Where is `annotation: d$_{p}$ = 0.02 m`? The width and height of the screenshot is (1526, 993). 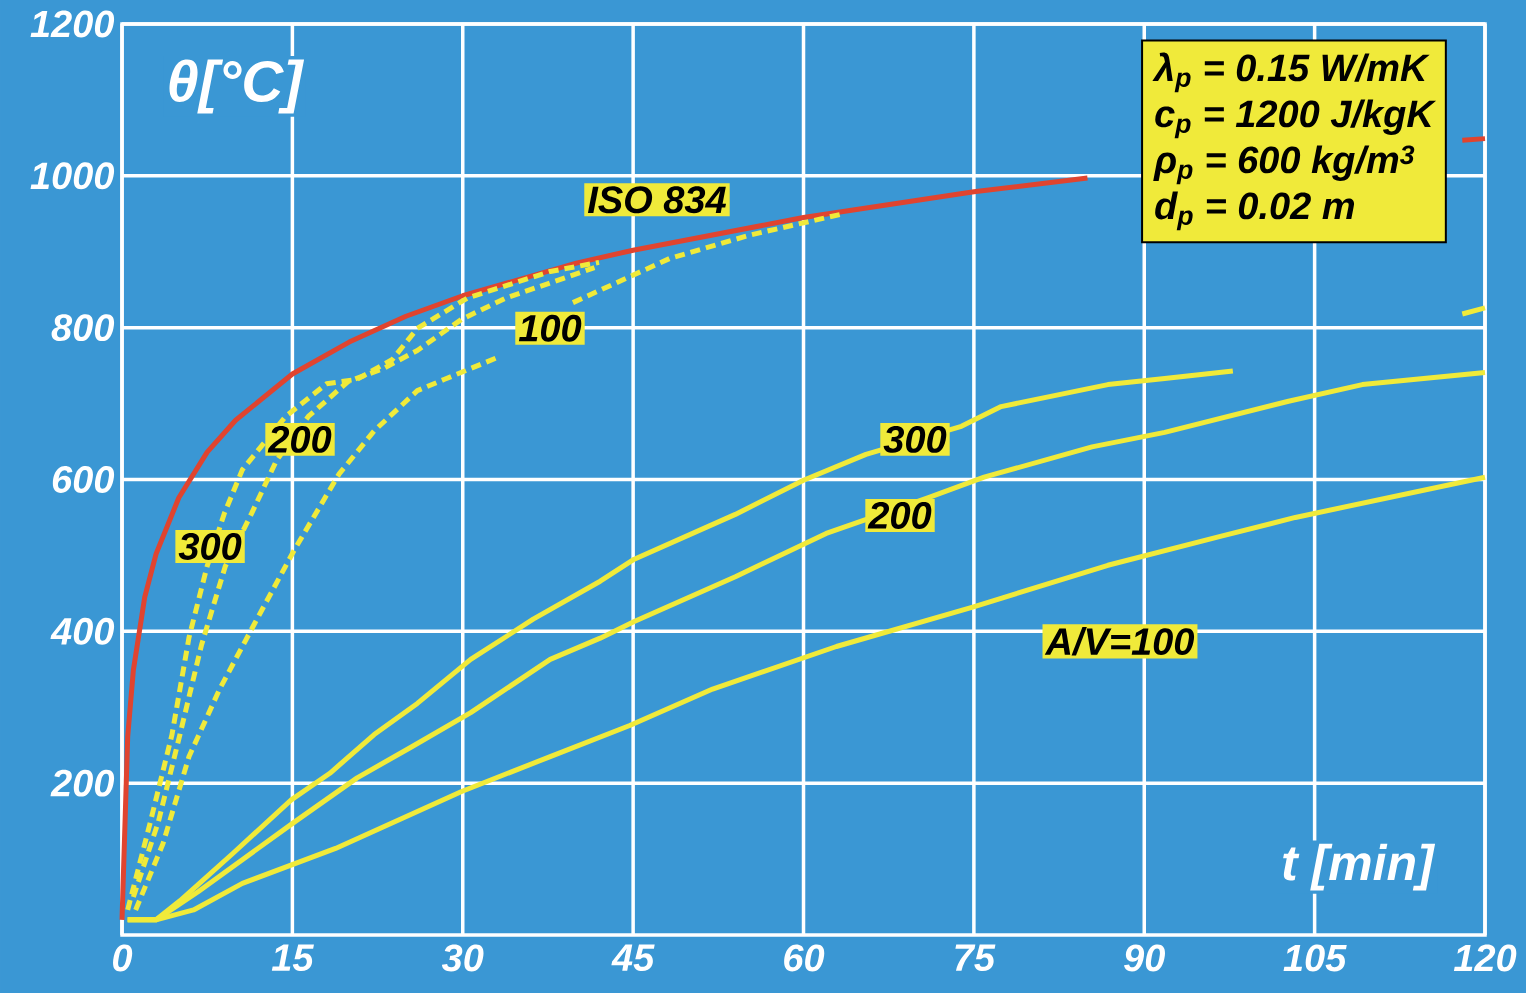 annotation: d$_{p}$ = 0.02 m is located at coordinates (1255, 211).